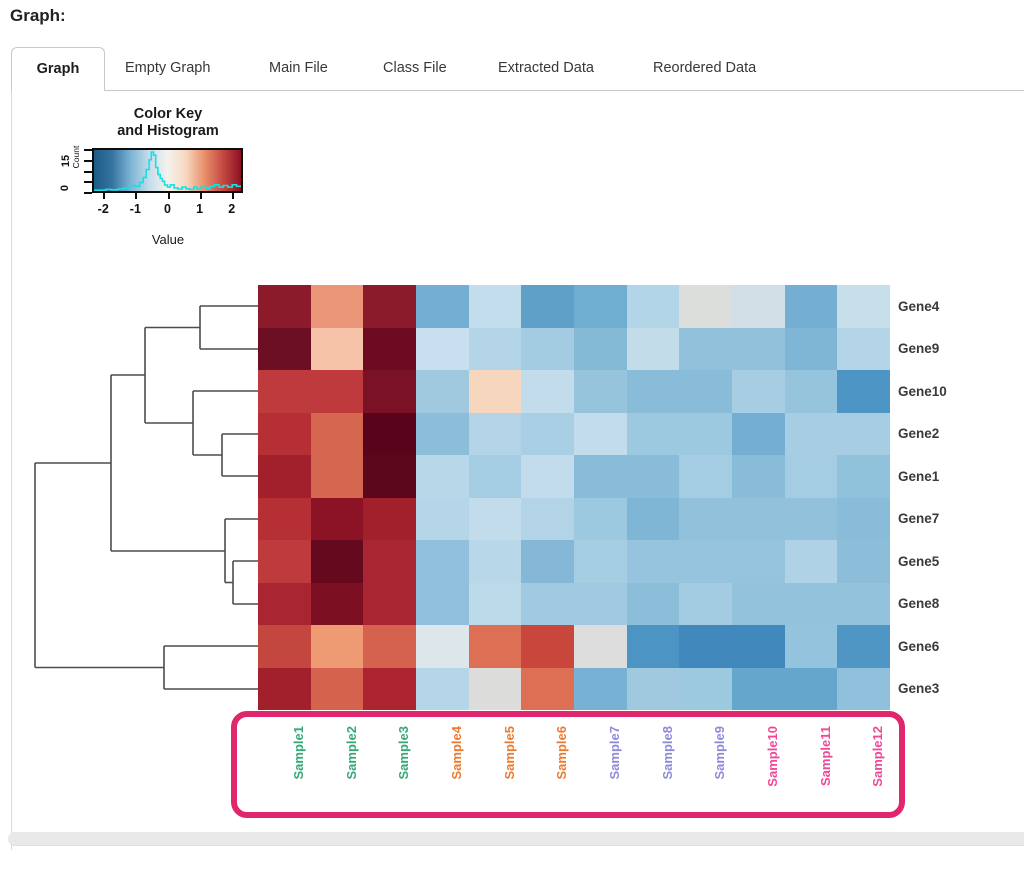 The height and width of the screenshot is (872, 1024). What do you see at coordinates (919, 604) in the screenshot?
I see `row-label: Gene8` at bounding box center [919, 604].